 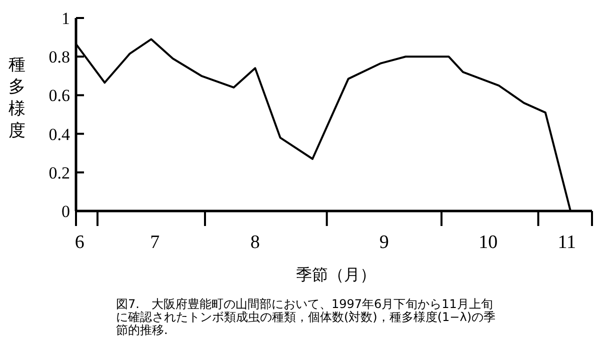 What do you see at coordinates (567, 242) in the screenshot?
I see `x-tick-label: 11` at bounding box center [567, 242].